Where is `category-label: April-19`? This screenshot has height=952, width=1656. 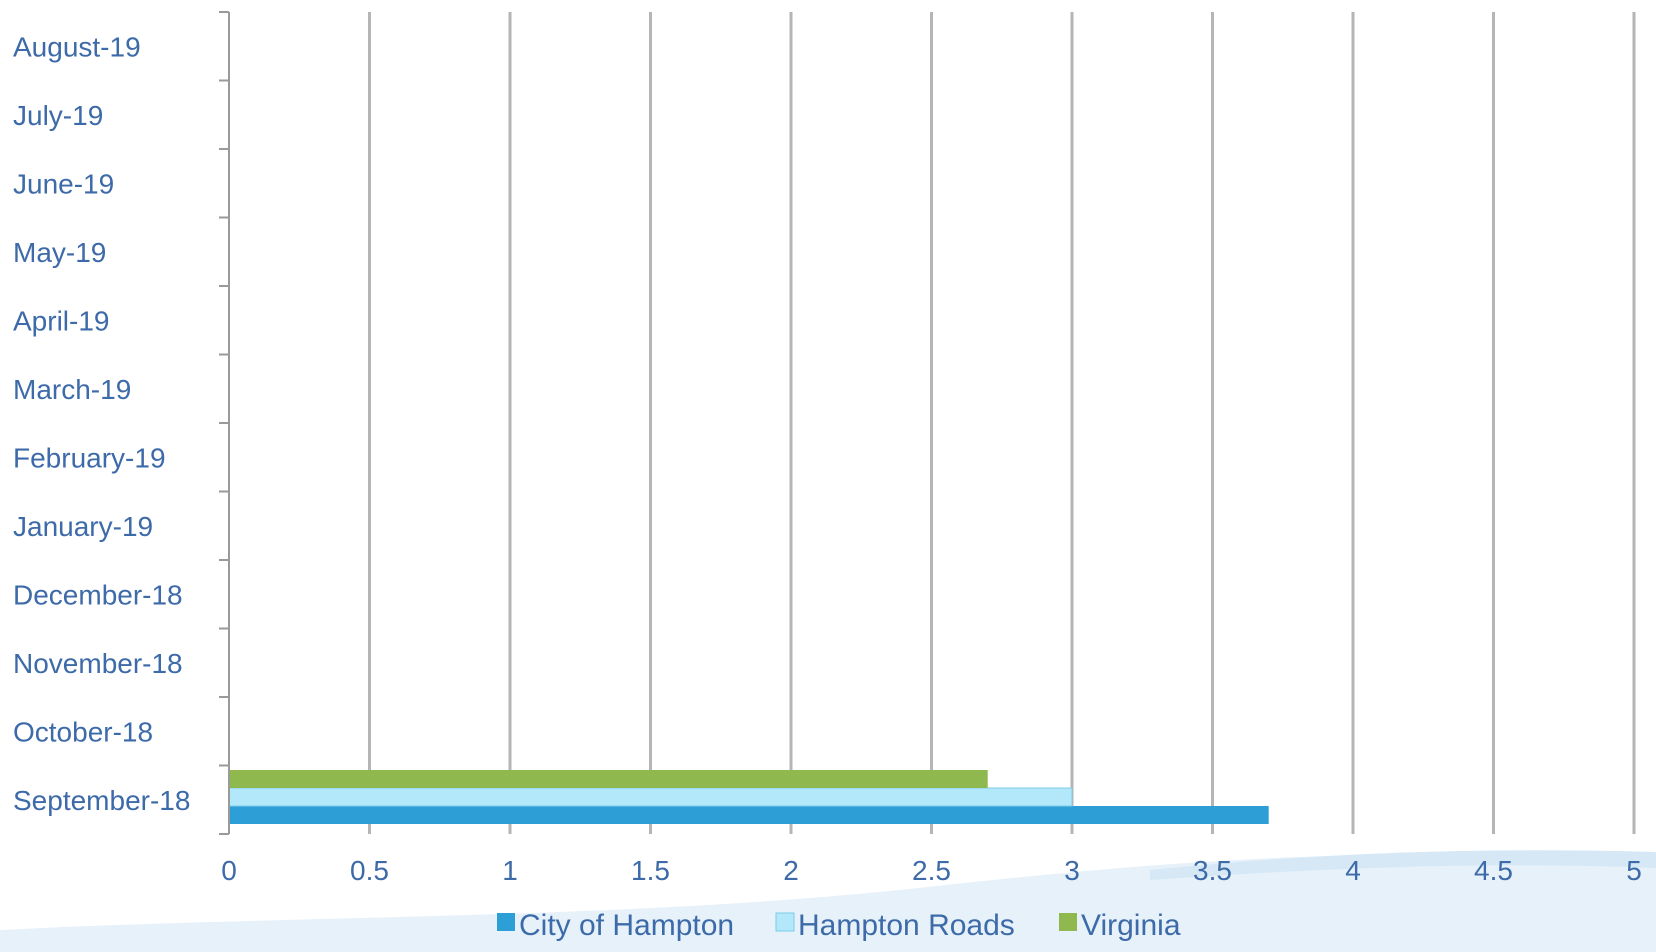 category-label: April-19 is located at coordinates (61, 320).